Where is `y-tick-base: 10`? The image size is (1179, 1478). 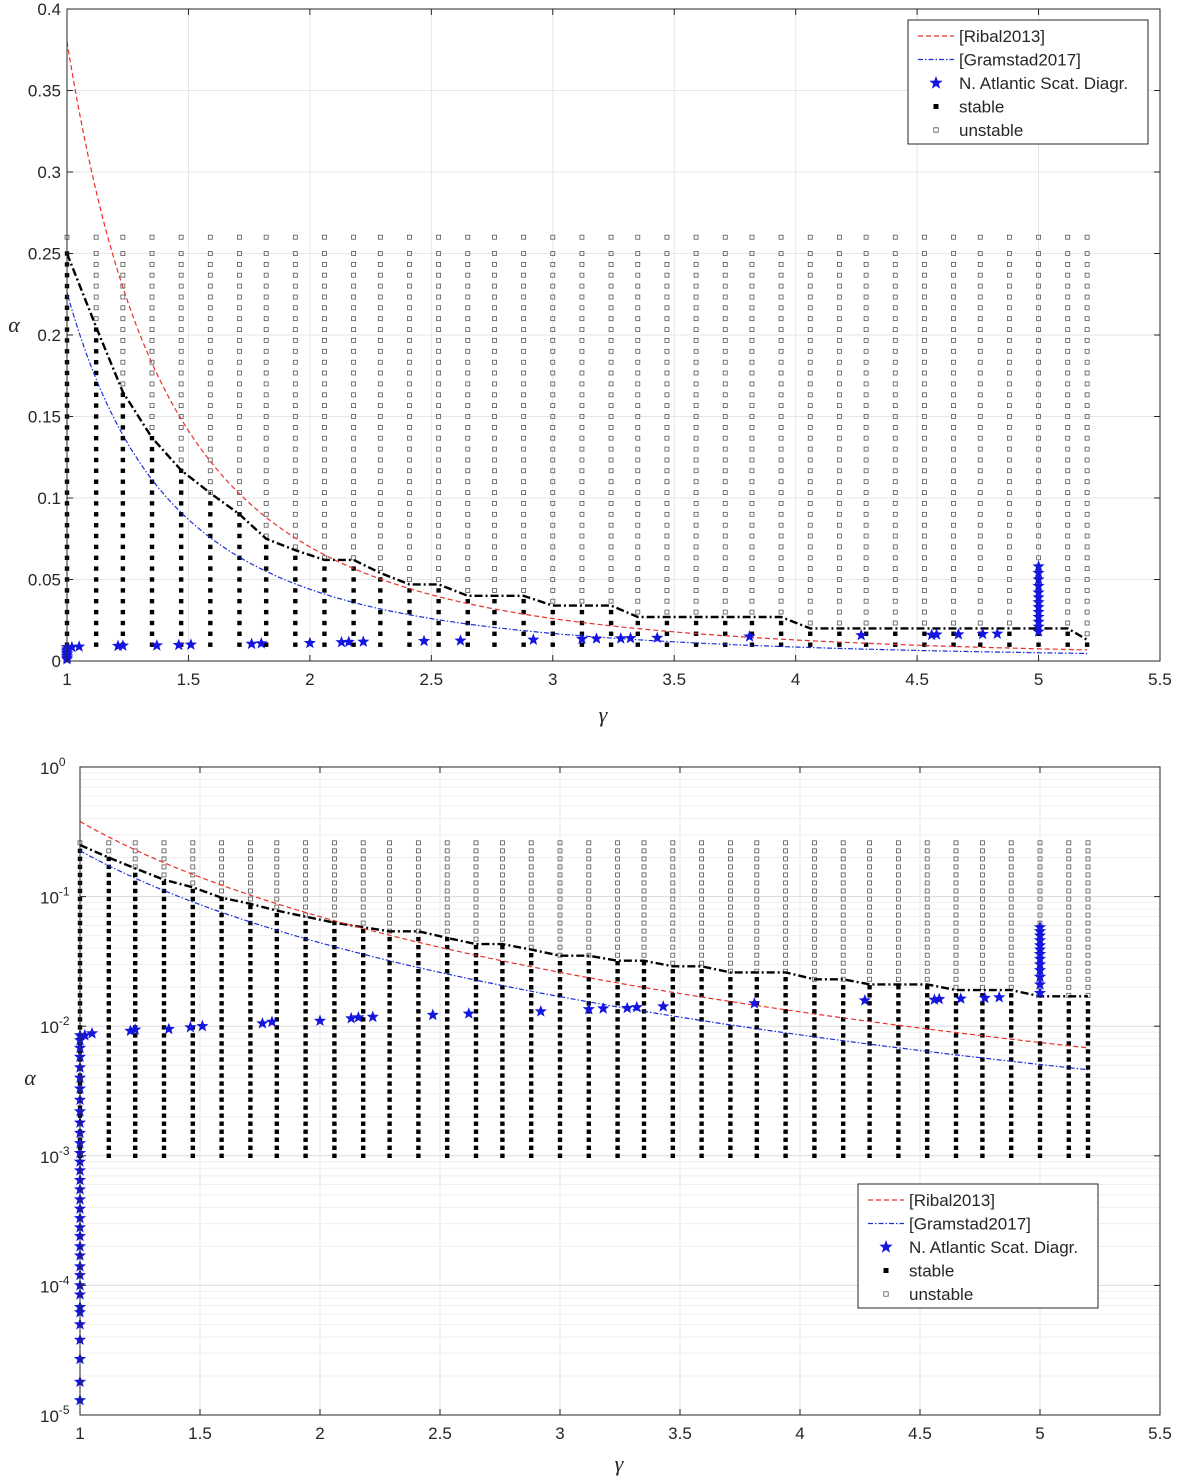 y-tick-base: 10 is located at coordinates (49, 1157).